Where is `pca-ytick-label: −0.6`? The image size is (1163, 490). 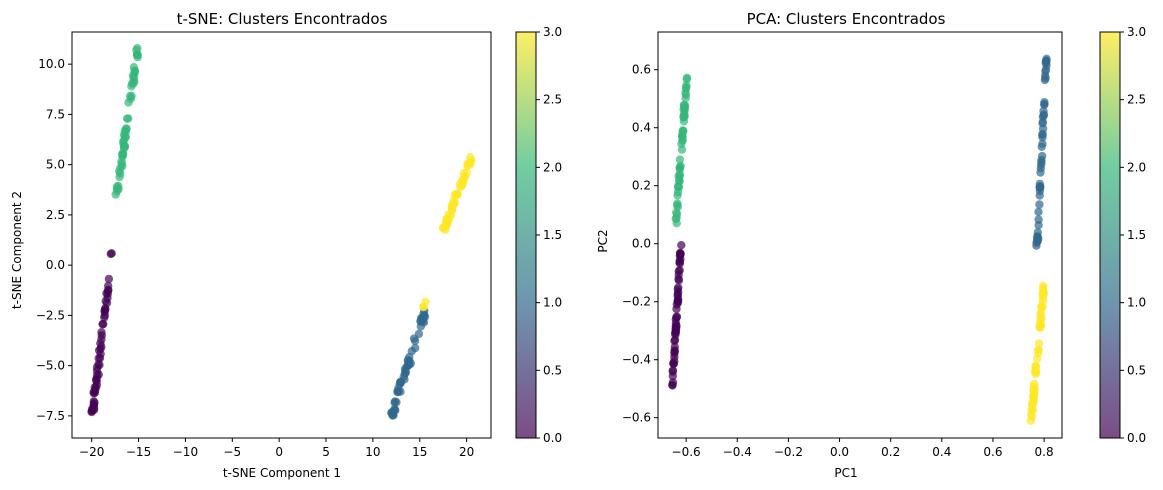 pca-ytick-label: −0.6 is located at coordinates (636, 418).